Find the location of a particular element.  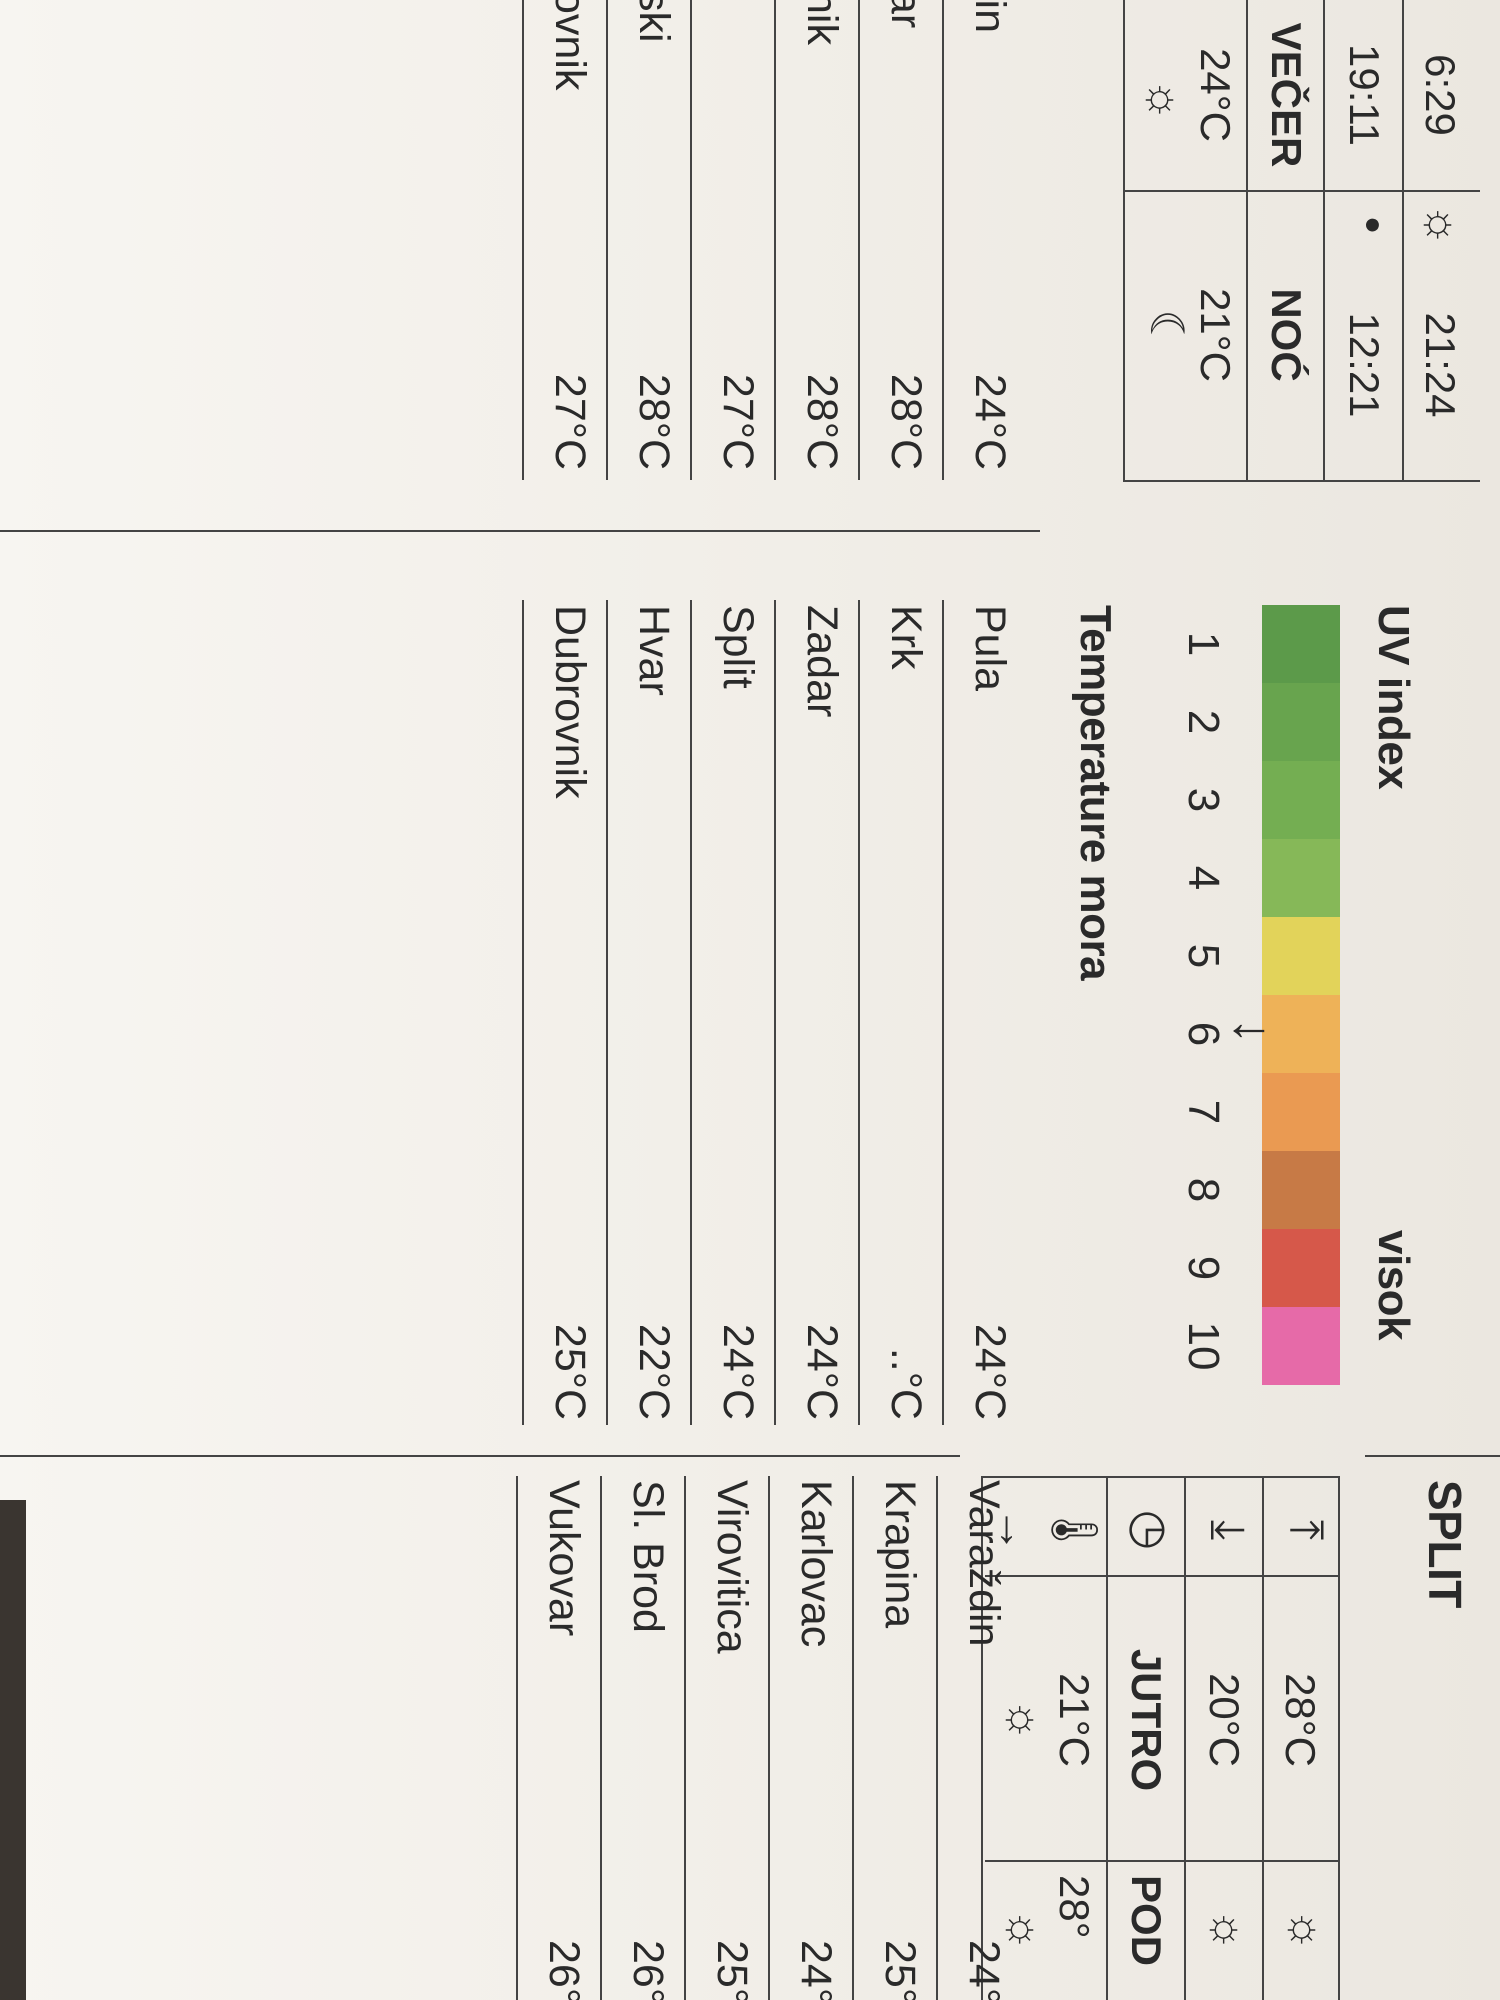

uv-scale-number: 1 is located at coordinates (1203, 644).